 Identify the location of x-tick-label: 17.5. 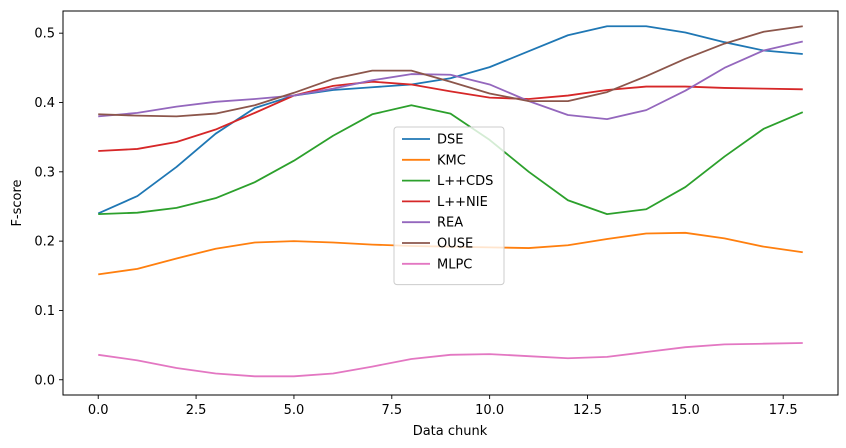
(783, 410).